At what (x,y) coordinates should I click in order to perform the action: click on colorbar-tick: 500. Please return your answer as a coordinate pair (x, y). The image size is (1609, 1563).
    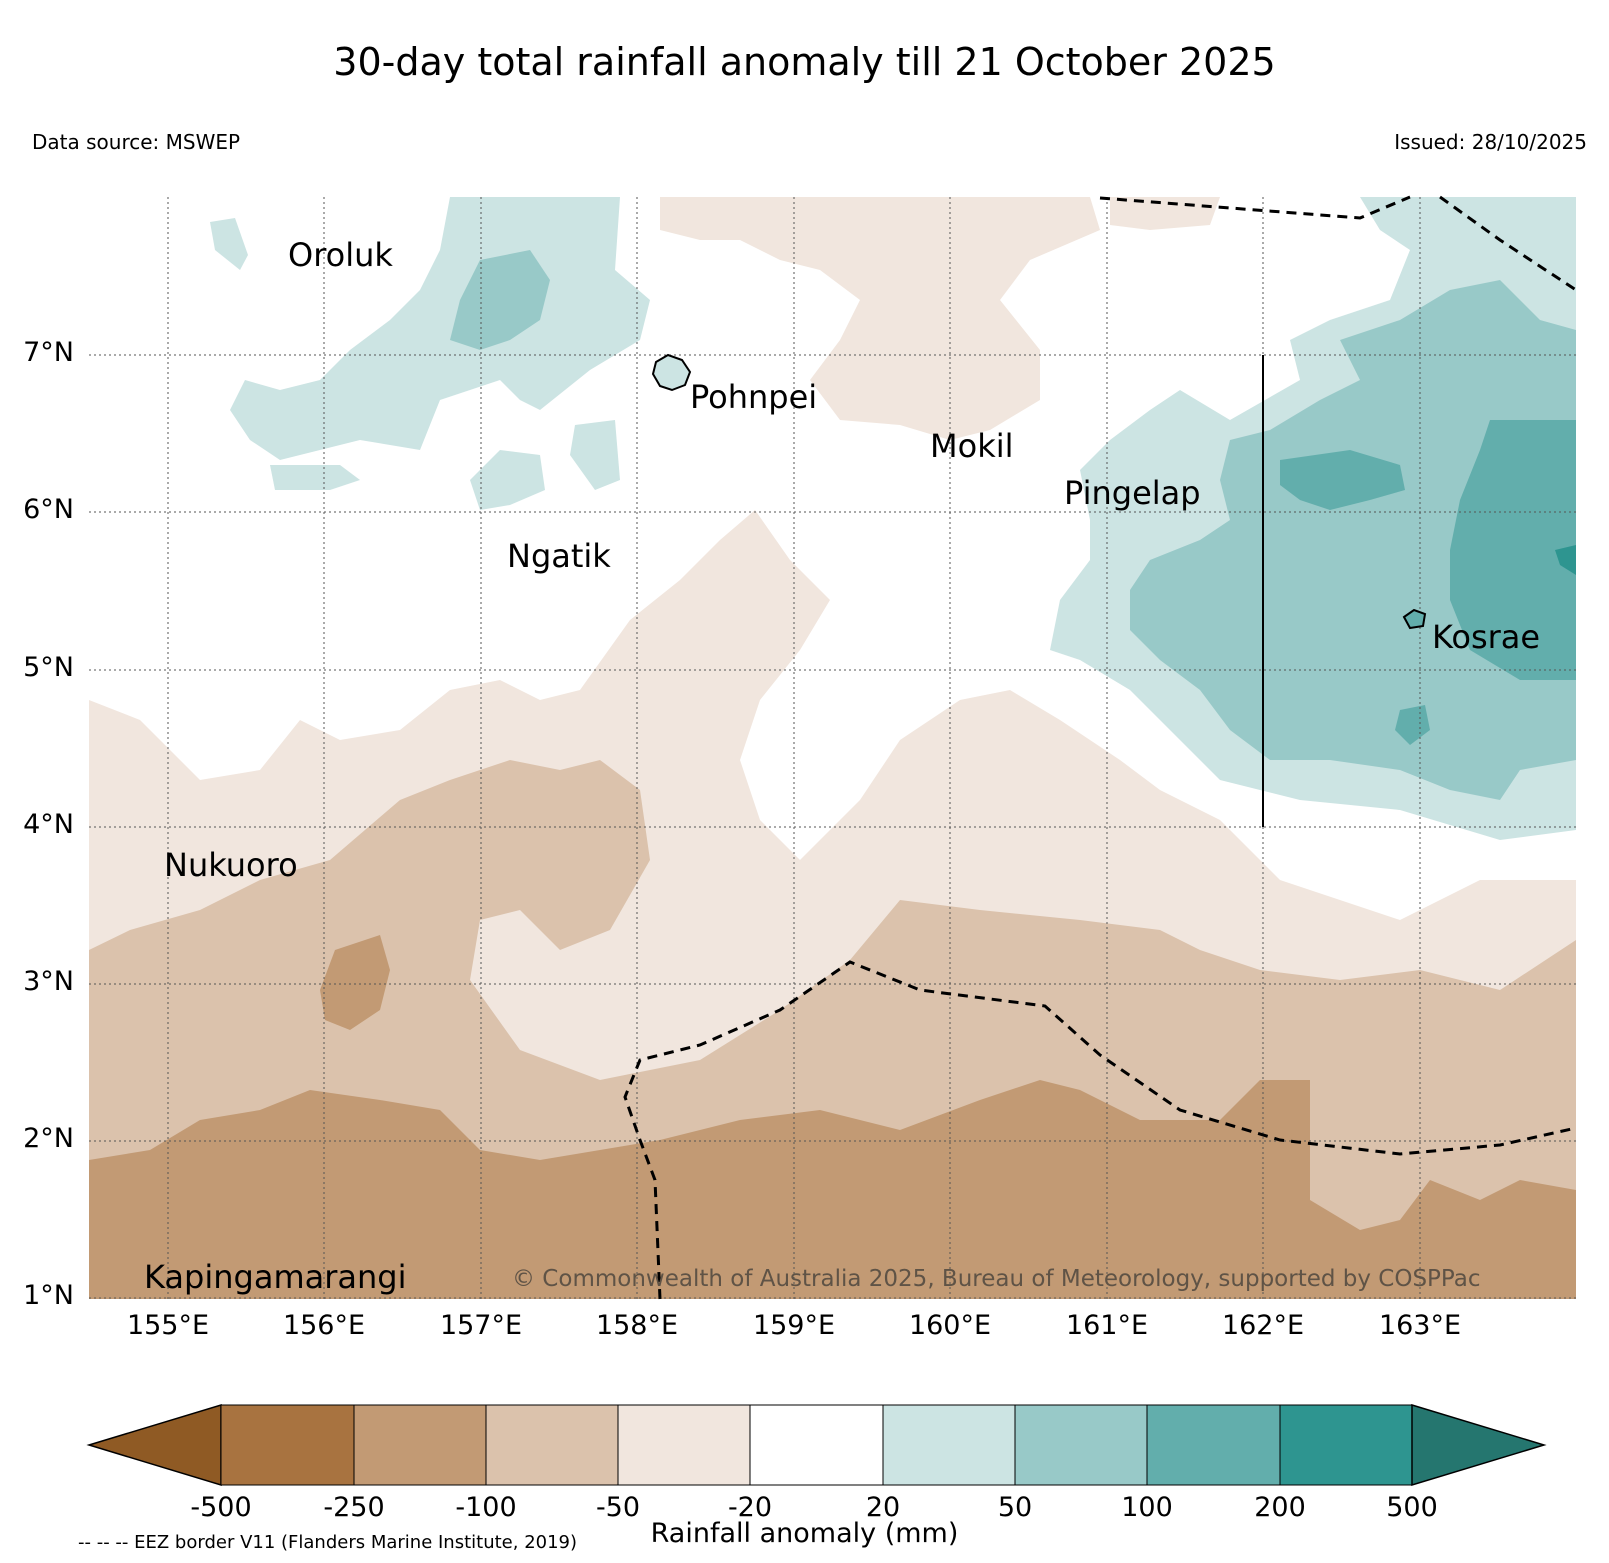
    Looking at the image, I should click on (1412, 1507).